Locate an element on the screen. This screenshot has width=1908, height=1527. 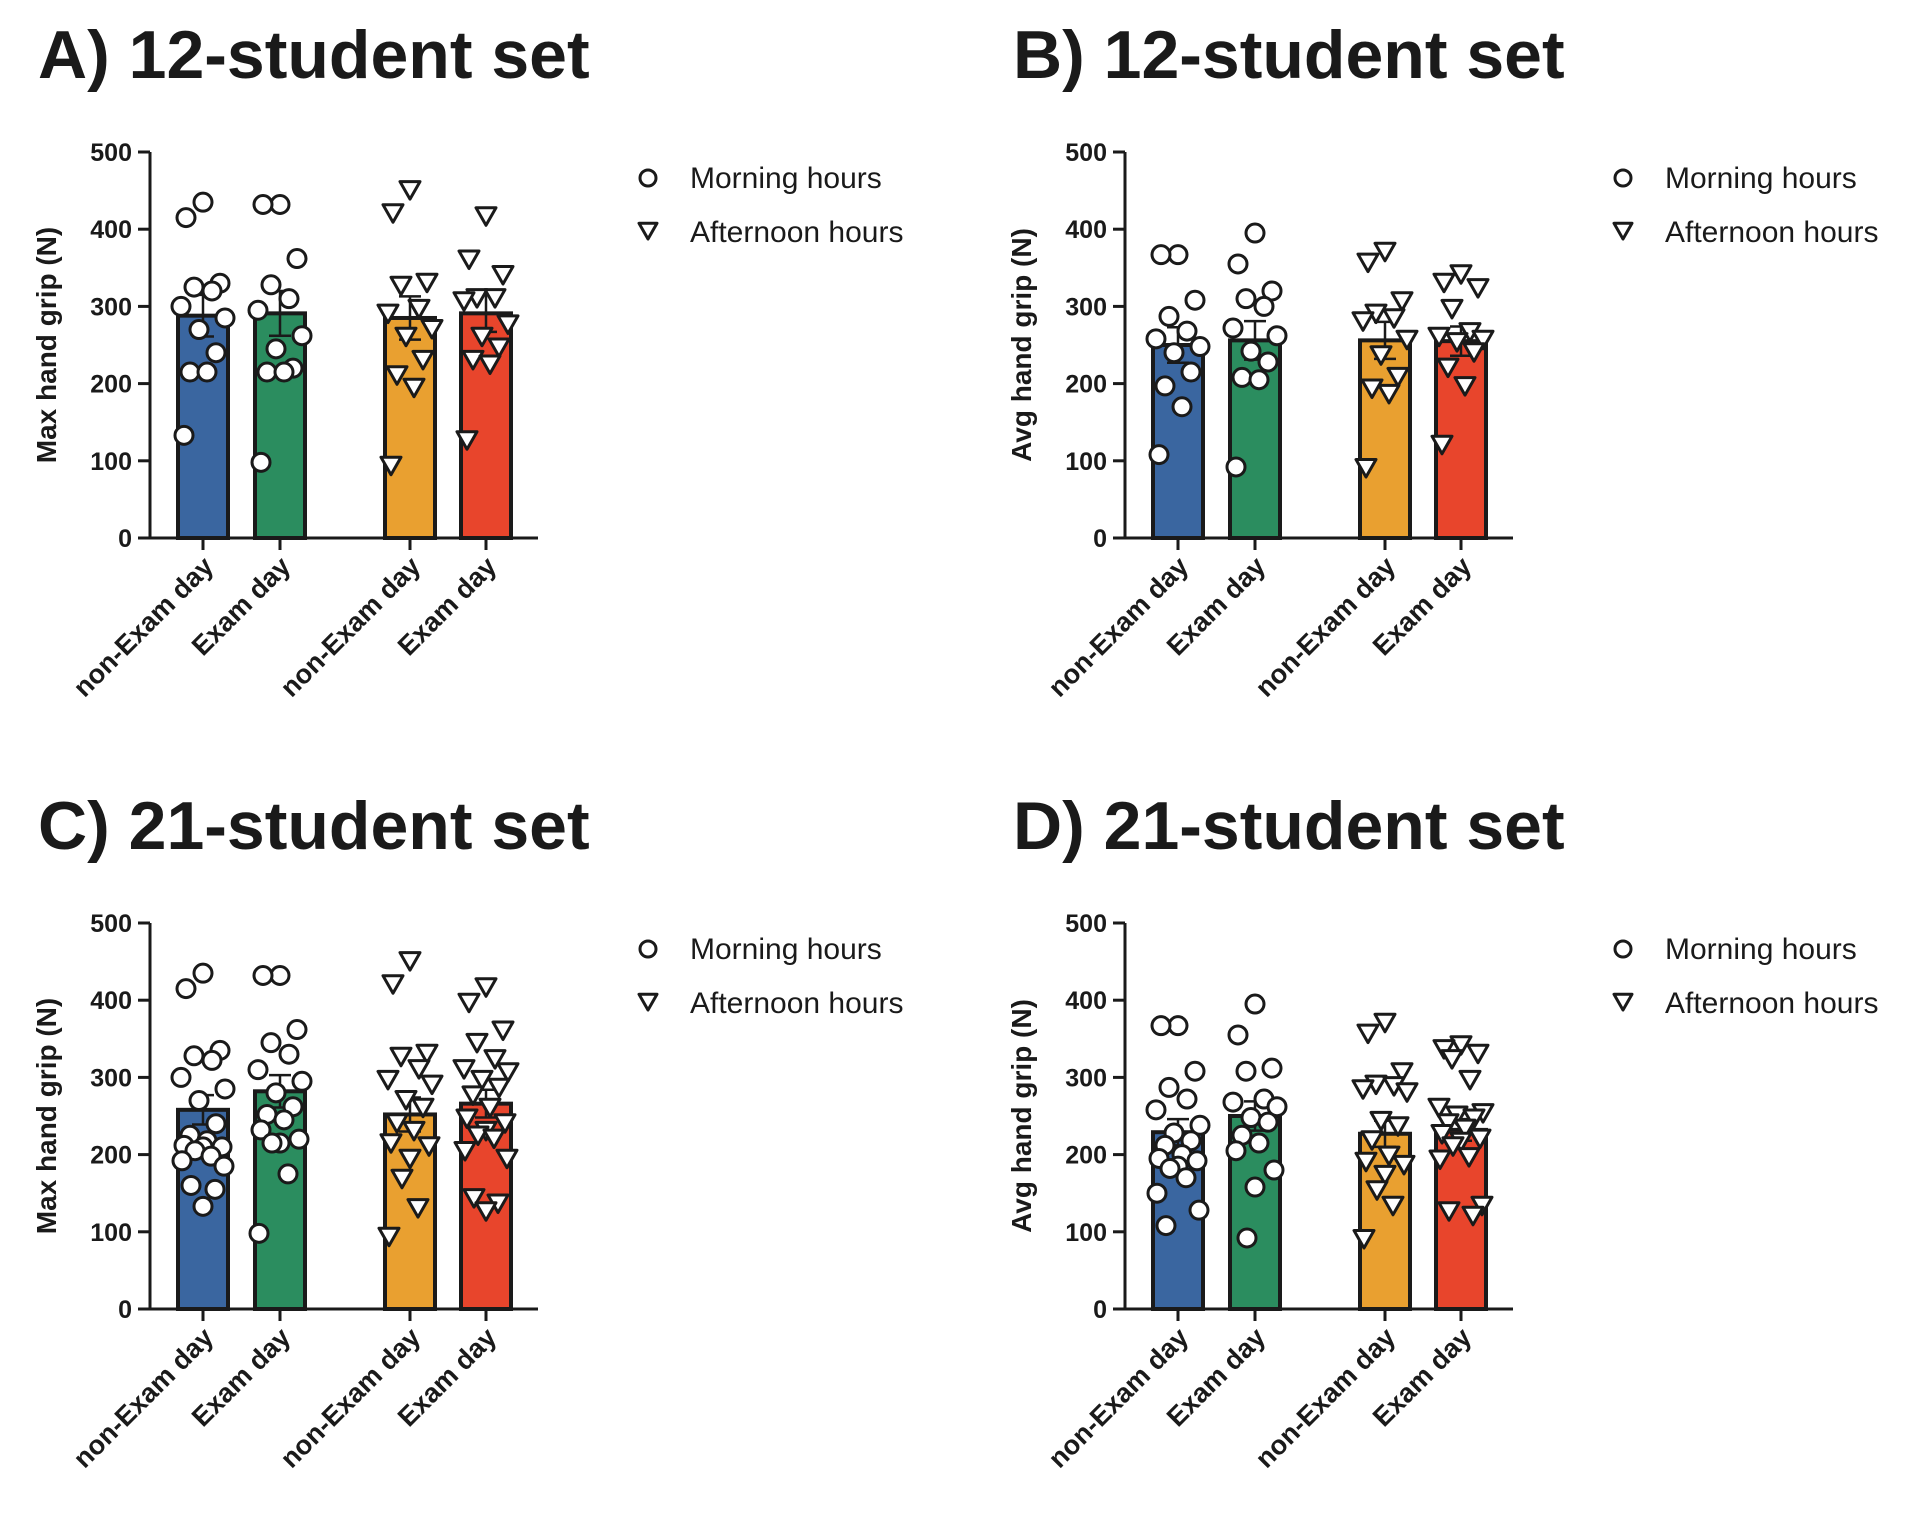
chart-title: C) 21-student set is located at coordinates (314, 826).